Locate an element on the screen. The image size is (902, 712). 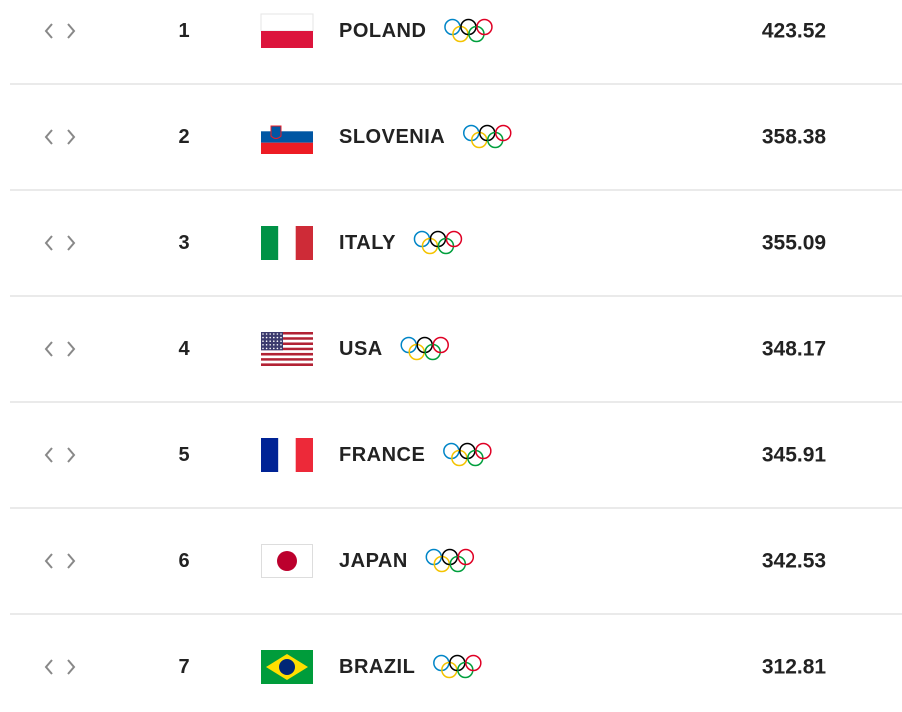
rank: 4 is located at coordinates (184, 349).